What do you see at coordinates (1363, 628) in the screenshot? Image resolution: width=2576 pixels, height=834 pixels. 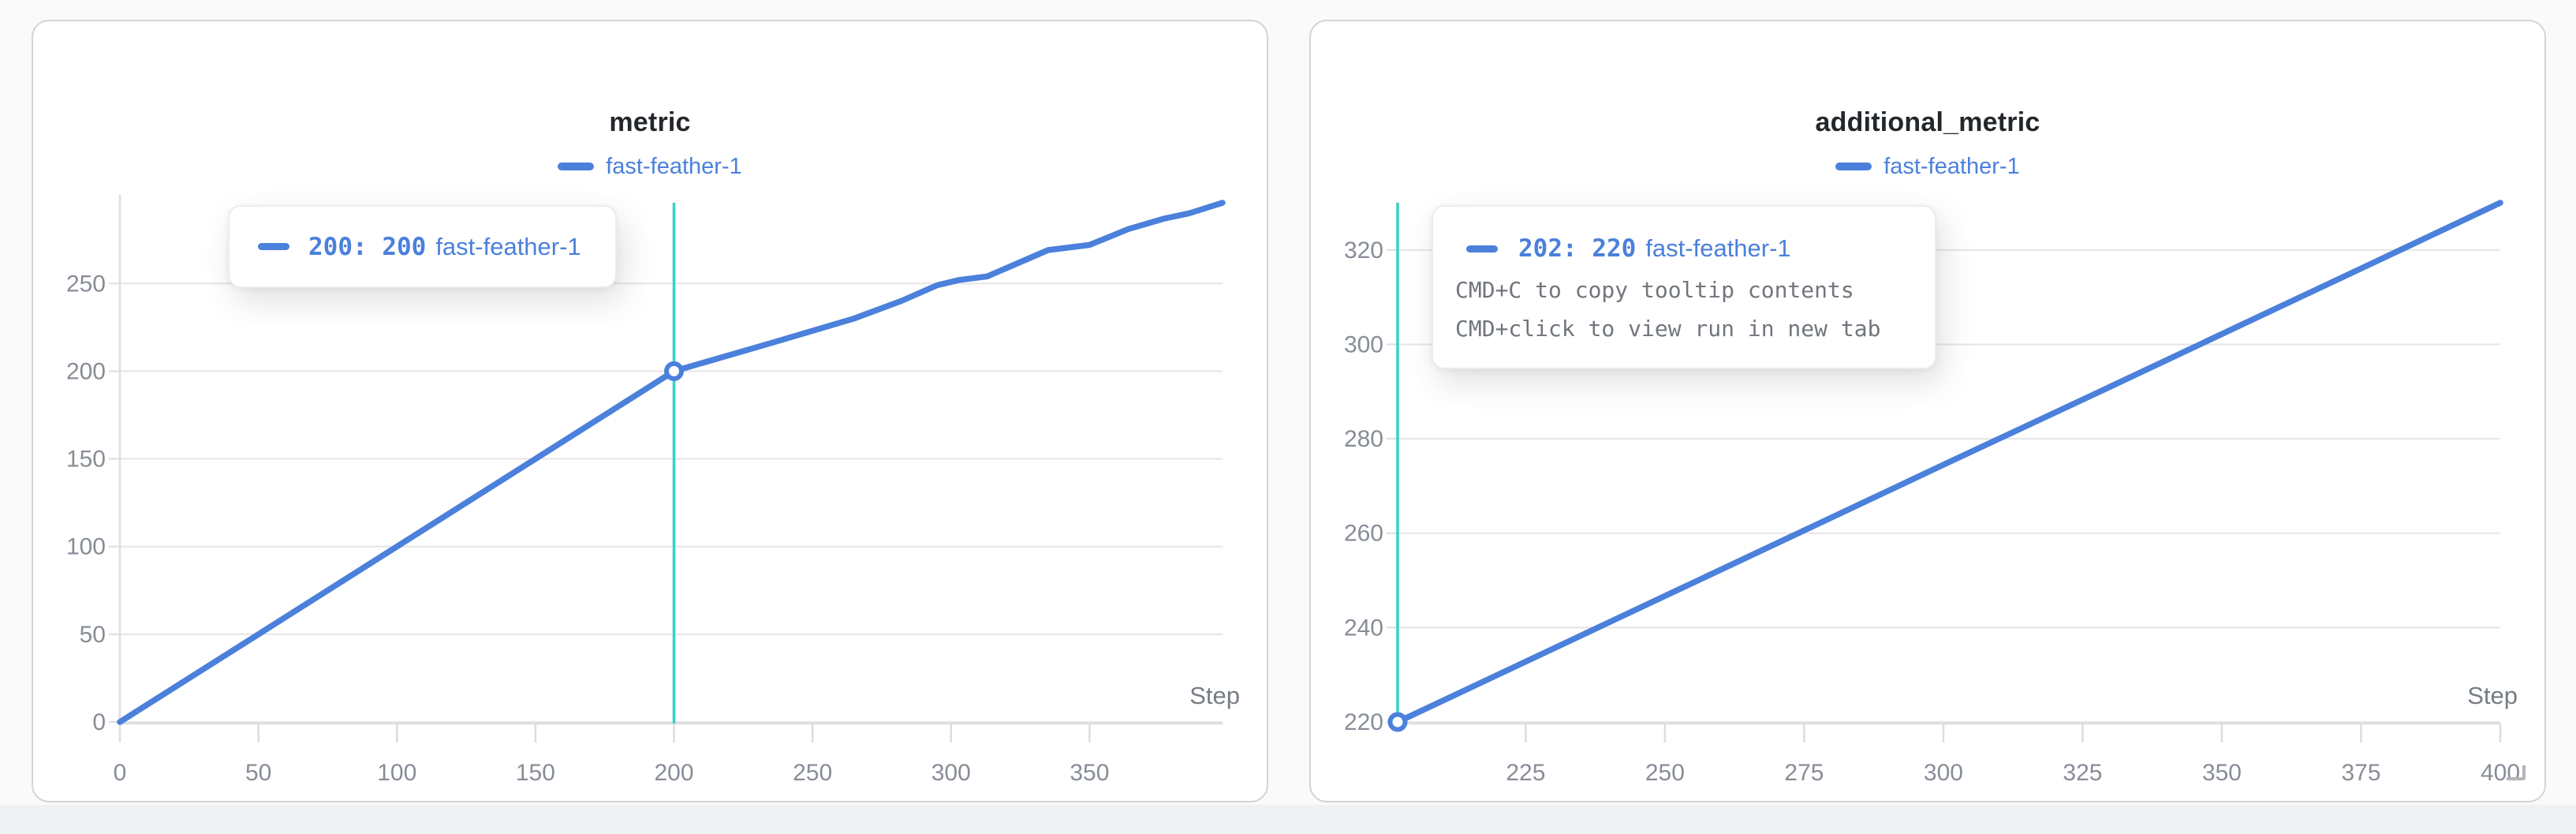 I see `y-tick-label: 240` at bounding box center [1363, 628].